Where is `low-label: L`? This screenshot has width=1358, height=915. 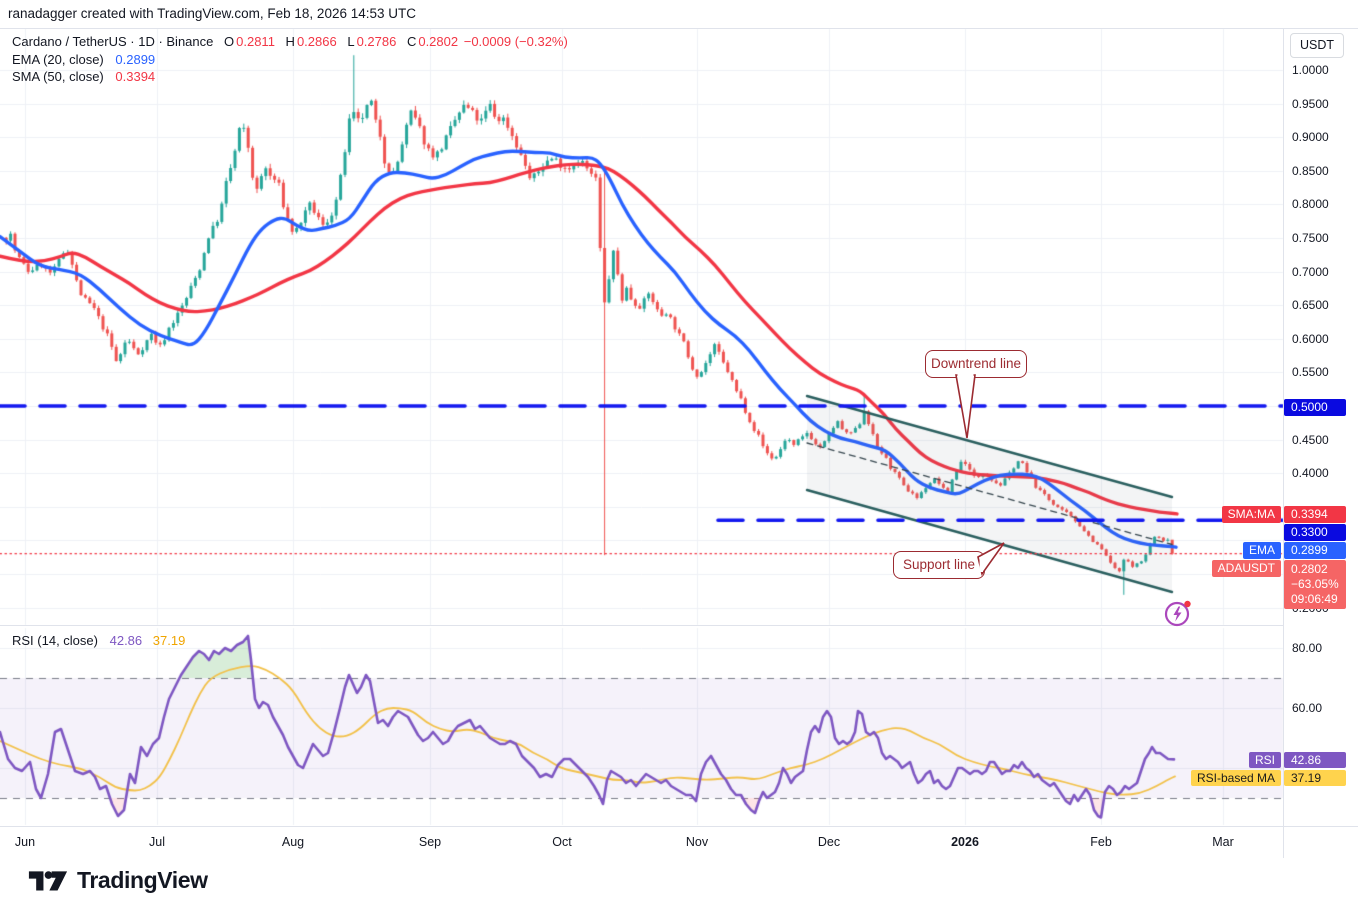
low-label: L is located at coordinates (351, 41).